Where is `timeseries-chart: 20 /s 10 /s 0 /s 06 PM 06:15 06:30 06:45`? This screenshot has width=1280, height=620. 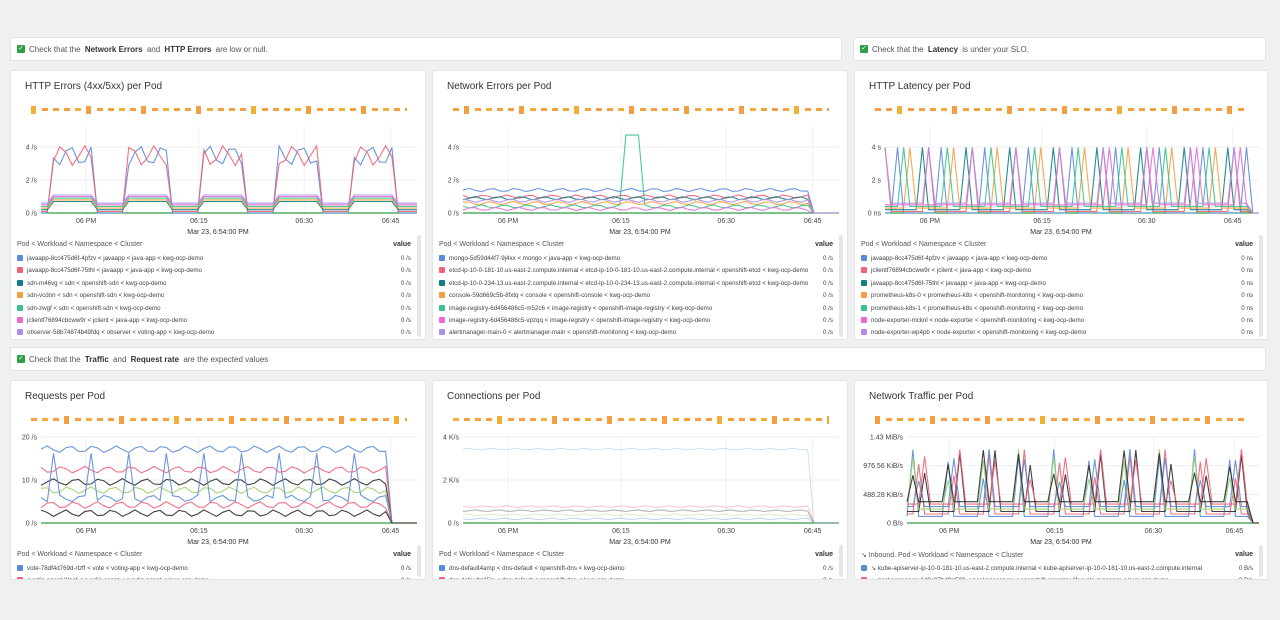 timeseries-chart: 20 /s 10 /s 0 /s 06 PM 06:15 06:30 06:45 is located at coordinates (218, 483).